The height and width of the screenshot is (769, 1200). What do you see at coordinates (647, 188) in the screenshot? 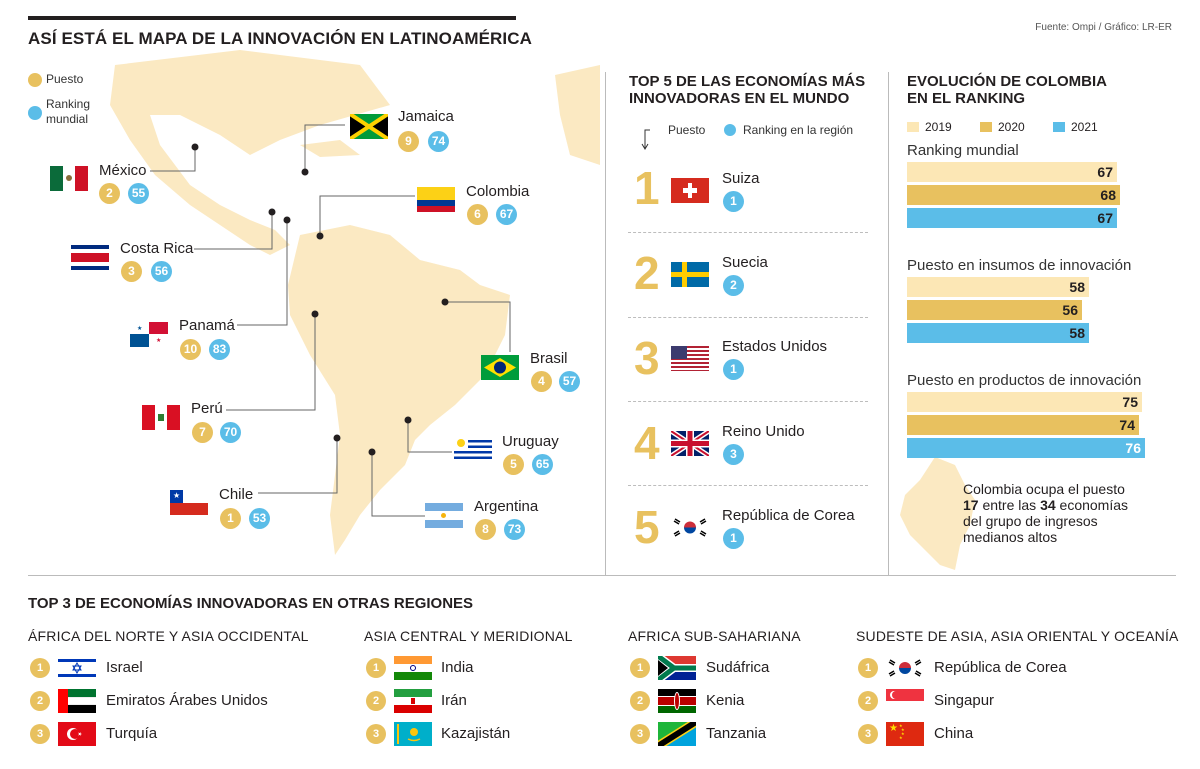
I see `top5-rank-1: 1` at bounding box center [647, 188].